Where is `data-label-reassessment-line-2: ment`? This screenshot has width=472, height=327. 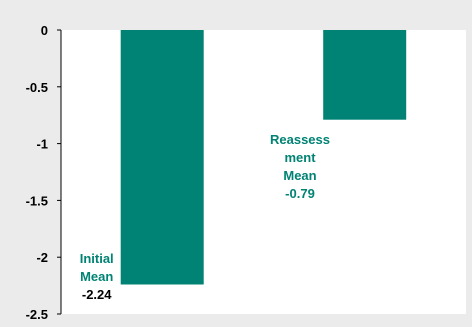 data-label-reassessment-line-2: ment is located at coordinates (300, 157).